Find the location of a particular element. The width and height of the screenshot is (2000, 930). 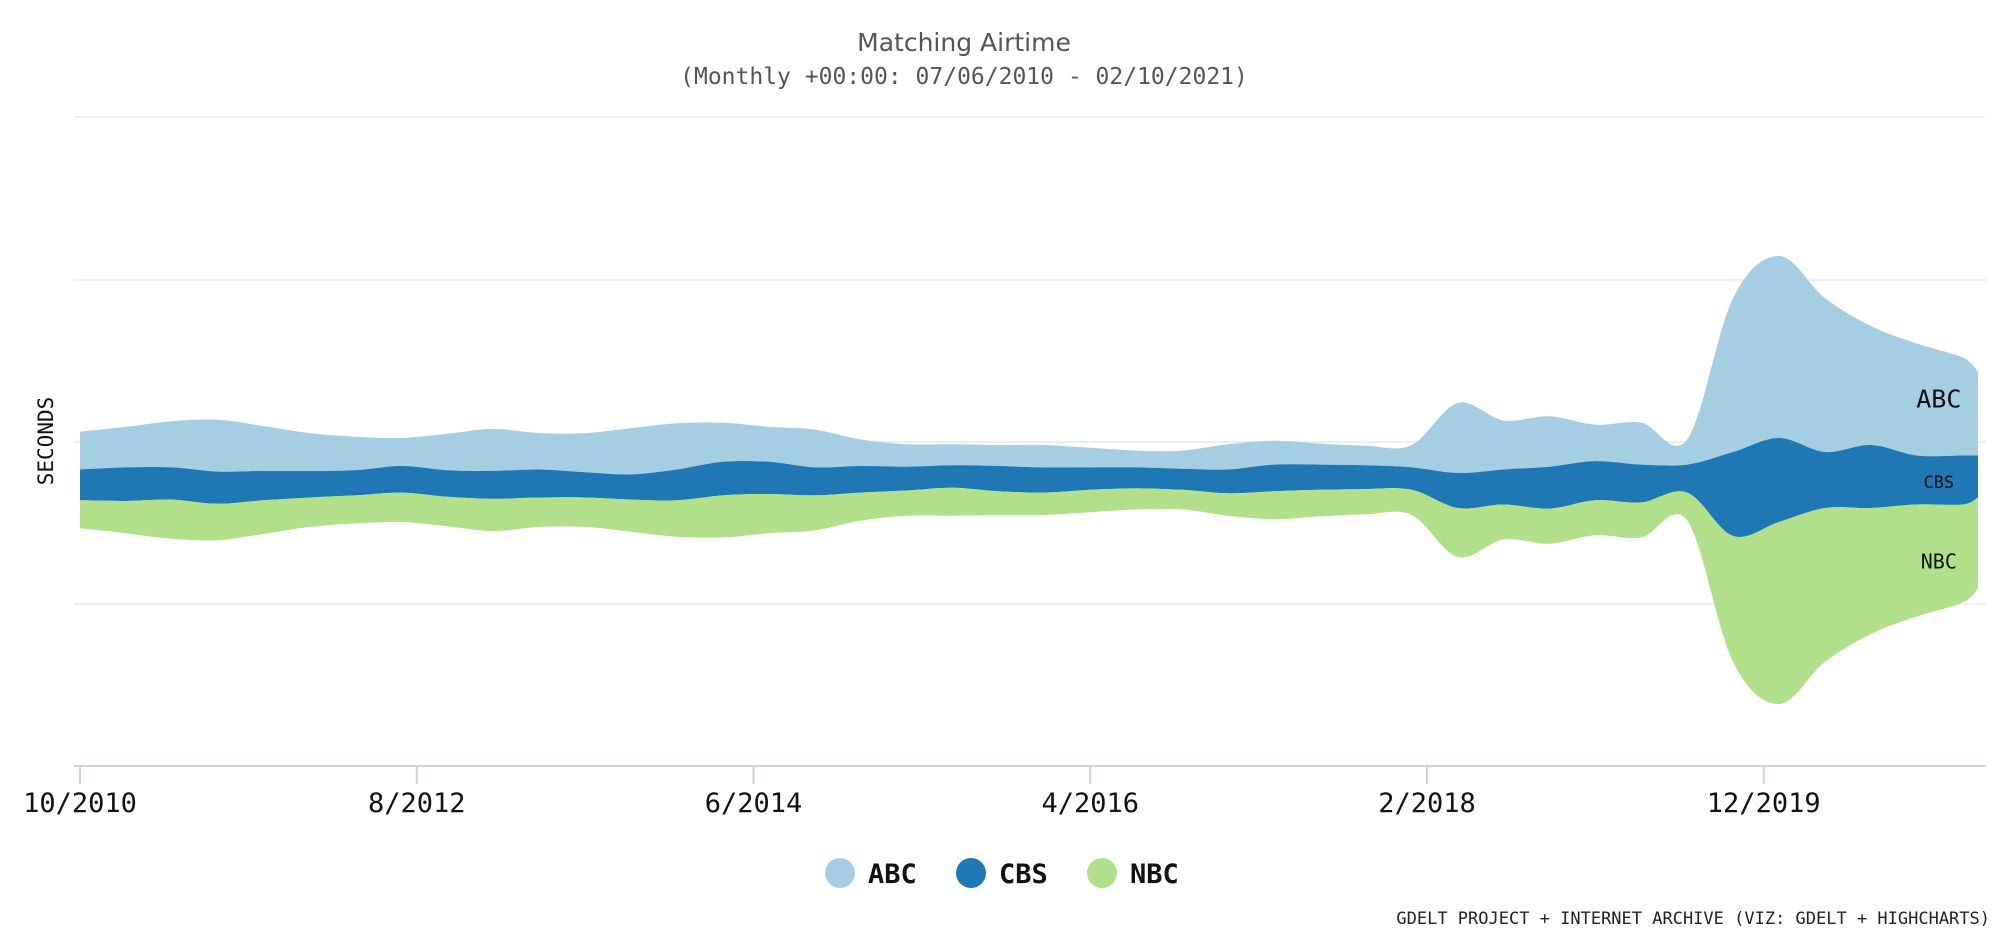

chart-title: Matching Airtime is located at coordinates (964, 42).